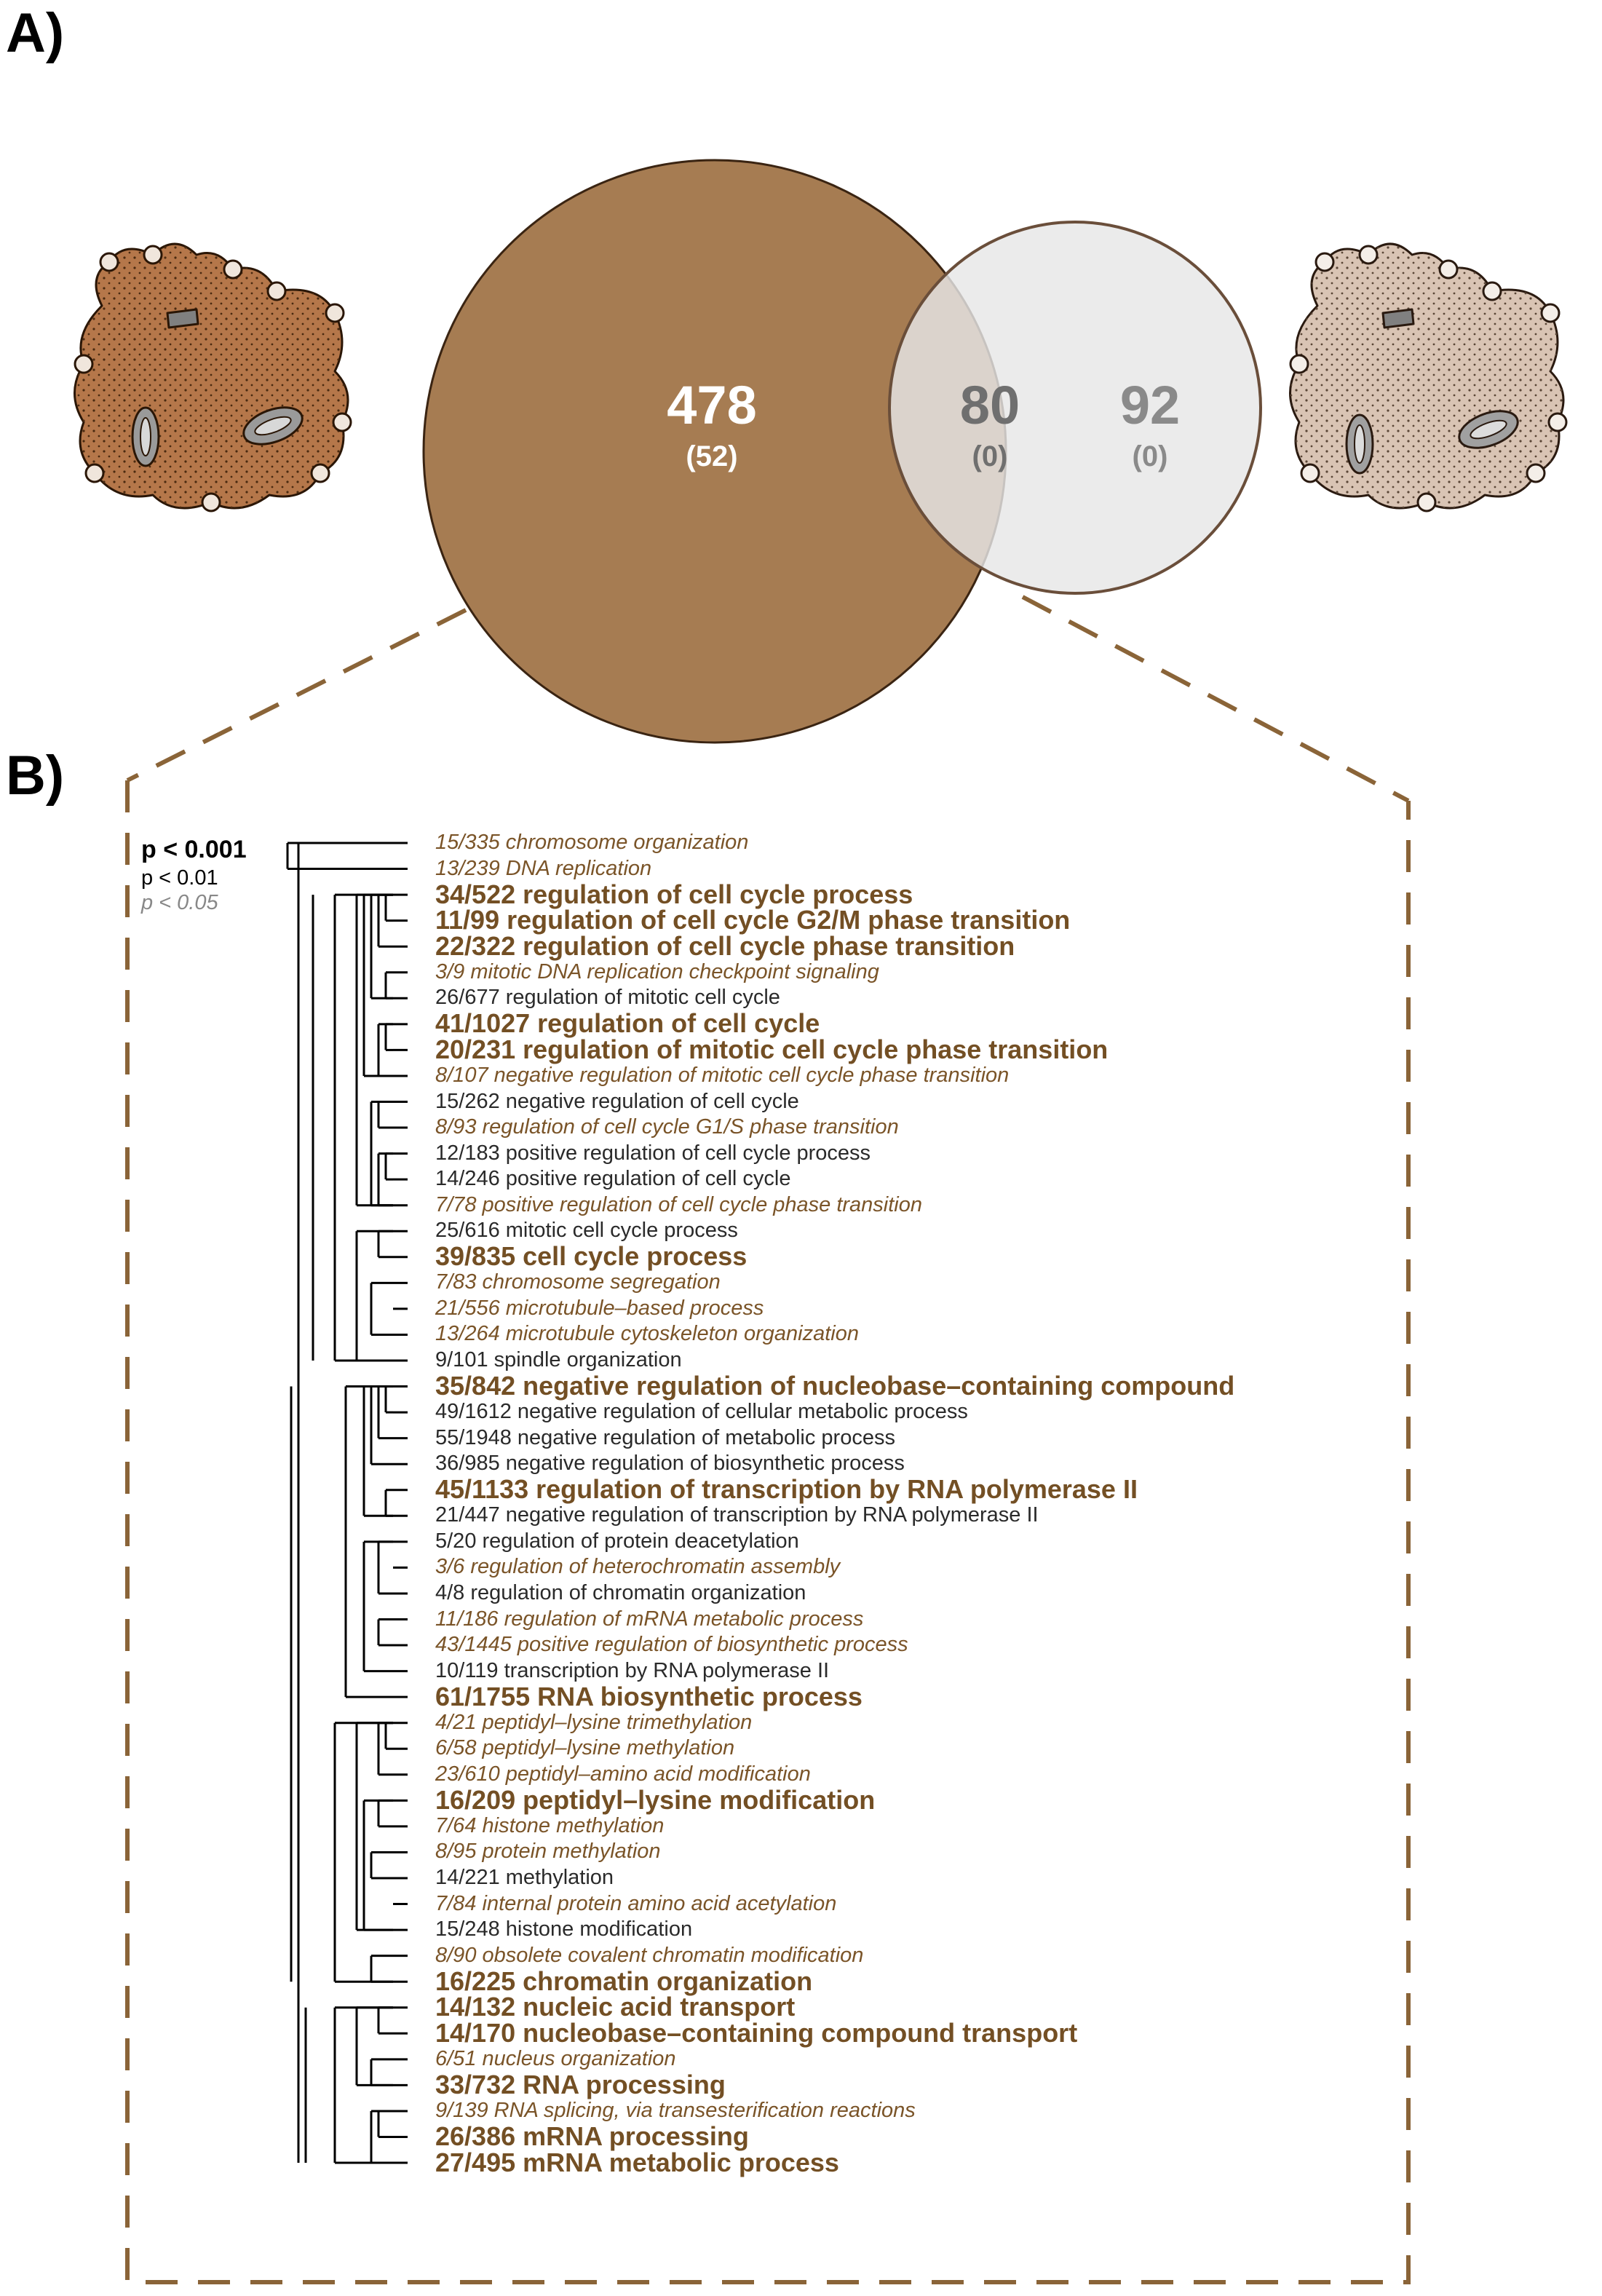 This screenshot has height=2296, width=1602. What do you see at coordinates (564, 1929) in the screenshot?
I see `go-term-row: 15/248 histone modification` at bounding box center [564, 1929].